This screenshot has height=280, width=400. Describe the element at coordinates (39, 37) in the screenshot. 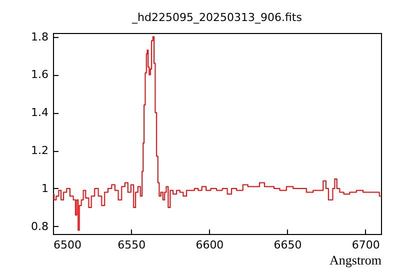

I see `y-tick-label: 1.8` at that location.